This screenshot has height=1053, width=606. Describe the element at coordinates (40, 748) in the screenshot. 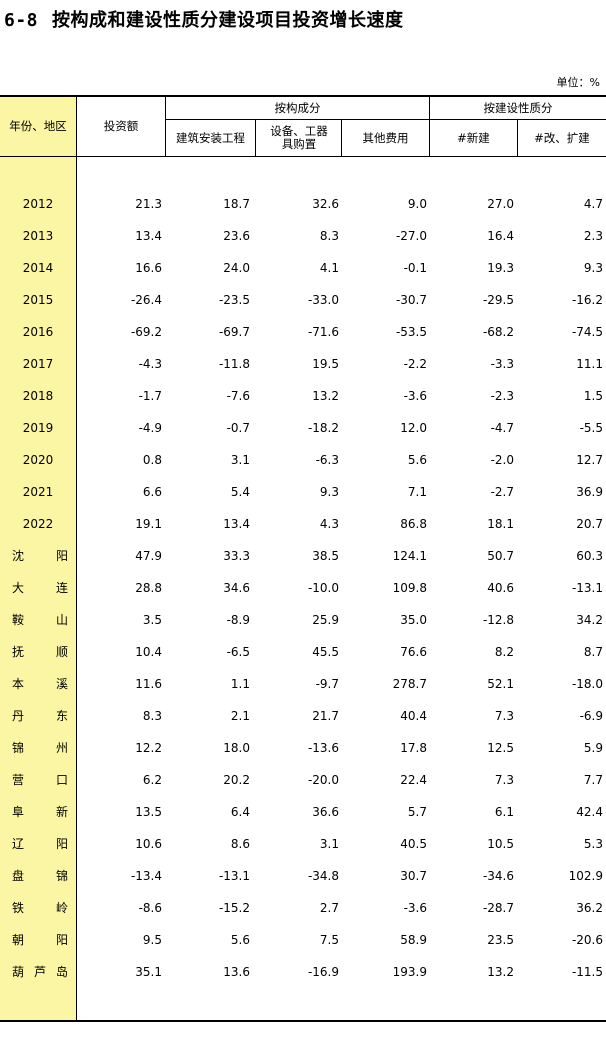

I see `row-label: 锦州` at that location.